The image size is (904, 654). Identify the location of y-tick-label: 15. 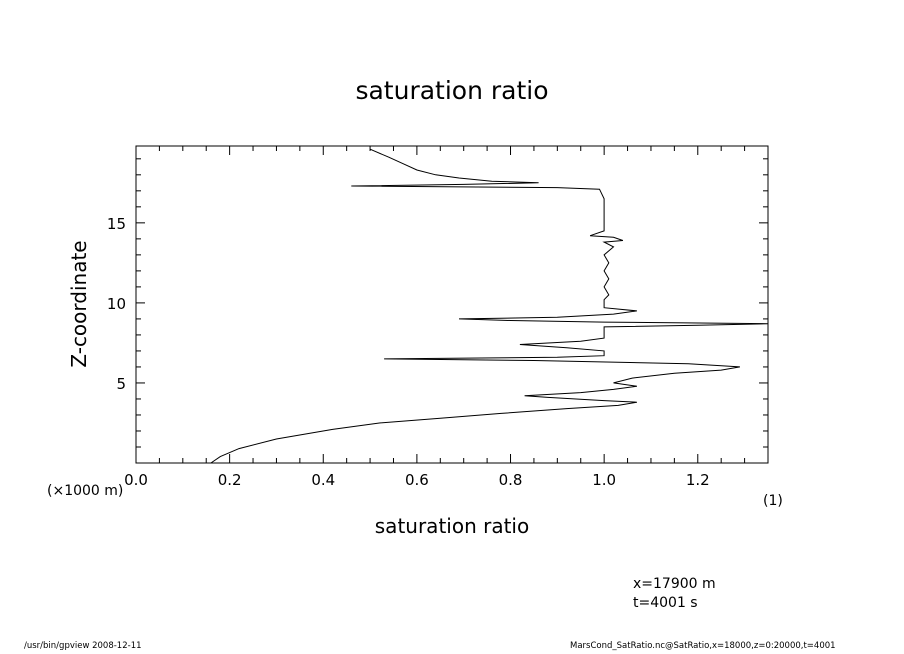
(116, 224).